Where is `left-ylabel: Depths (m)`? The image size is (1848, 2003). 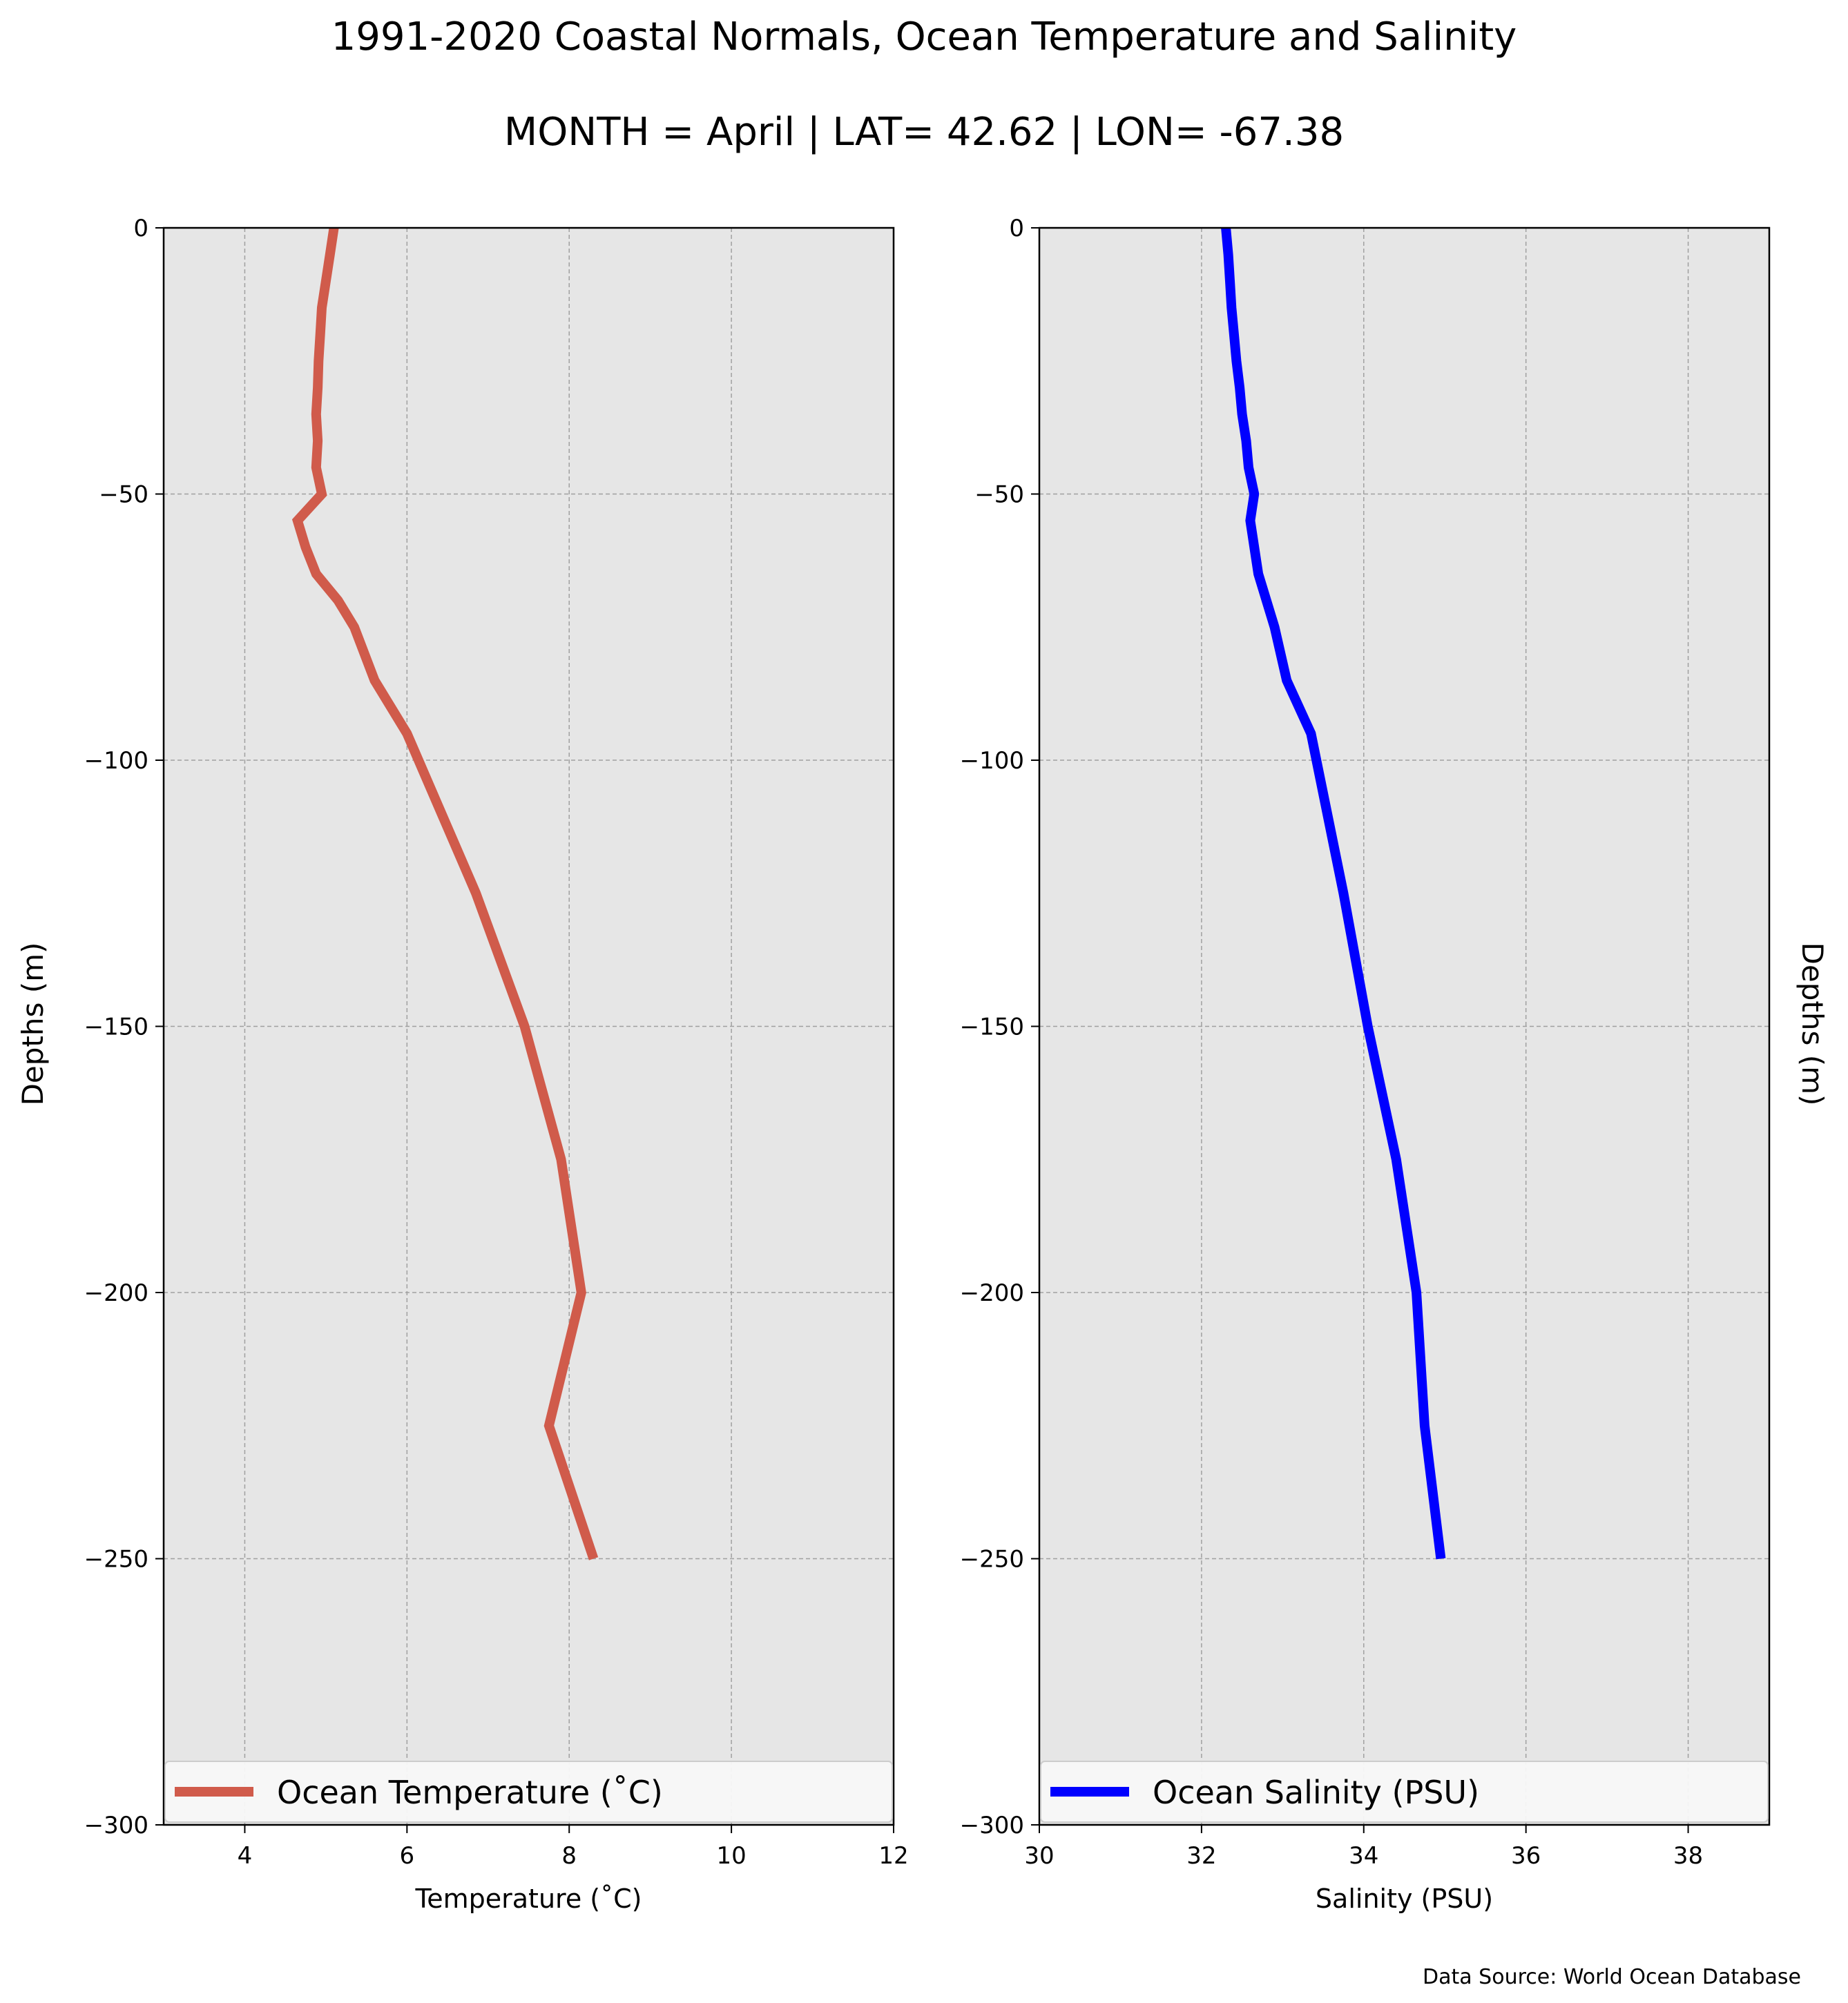 left-ylabel: Depths (m) is located at coordinates (33, 1024).